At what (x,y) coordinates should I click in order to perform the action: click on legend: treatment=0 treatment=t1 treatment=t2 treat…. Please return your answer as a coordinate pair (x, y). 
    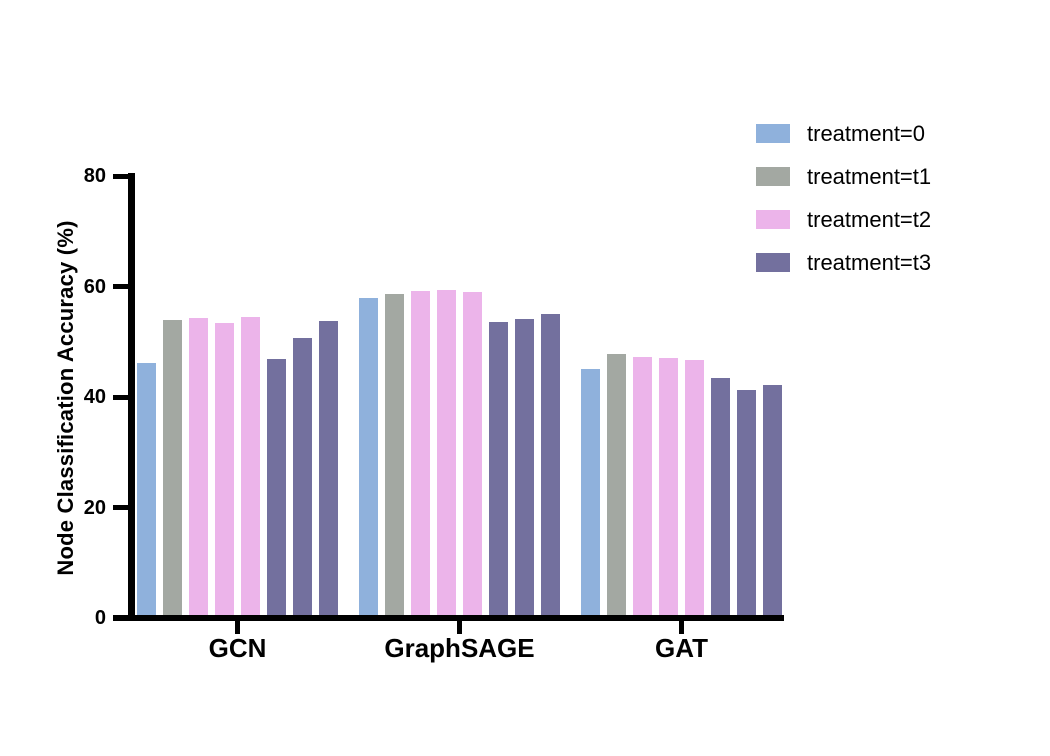
    Looking at the image, I should click on (843, 207).